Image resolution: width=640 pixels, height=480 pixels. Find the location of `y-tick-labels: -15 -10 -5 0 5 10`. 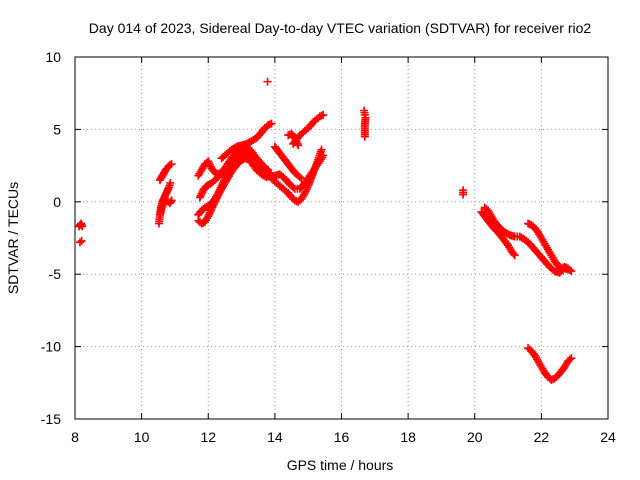

y-tick-labels: -15 -10 -5 0 5 10 is located at coordinates (51, 238).